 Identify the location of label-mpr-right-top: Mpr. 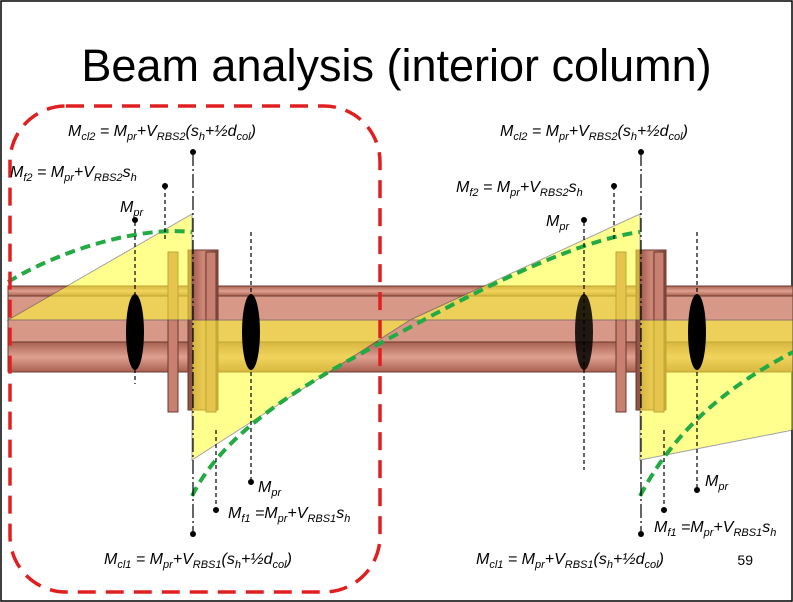
(557, 223).